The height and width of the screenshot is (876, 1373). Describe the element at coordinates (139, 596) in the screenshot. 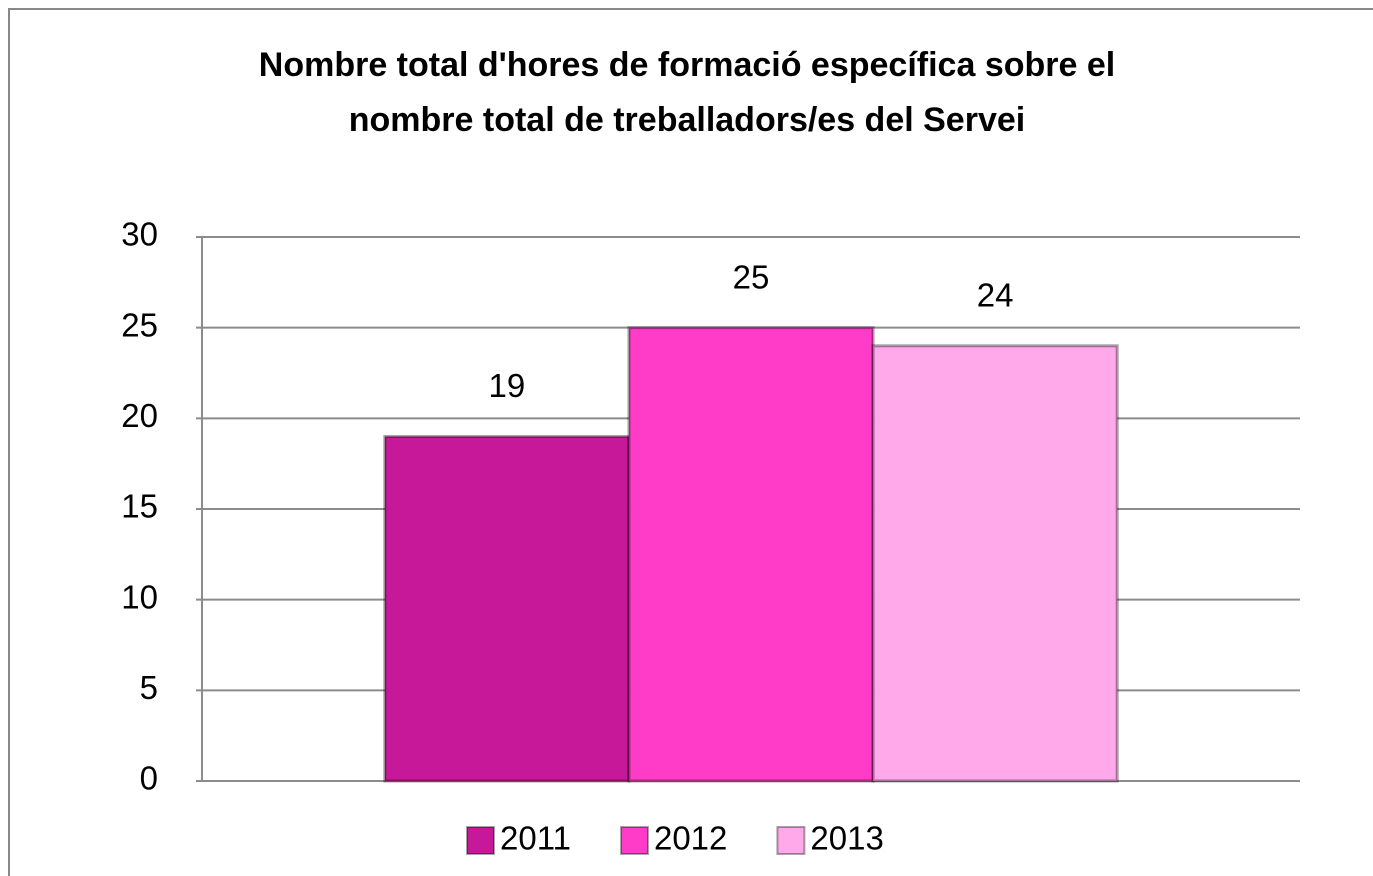

I see `y-tick-label: 10` at that location.